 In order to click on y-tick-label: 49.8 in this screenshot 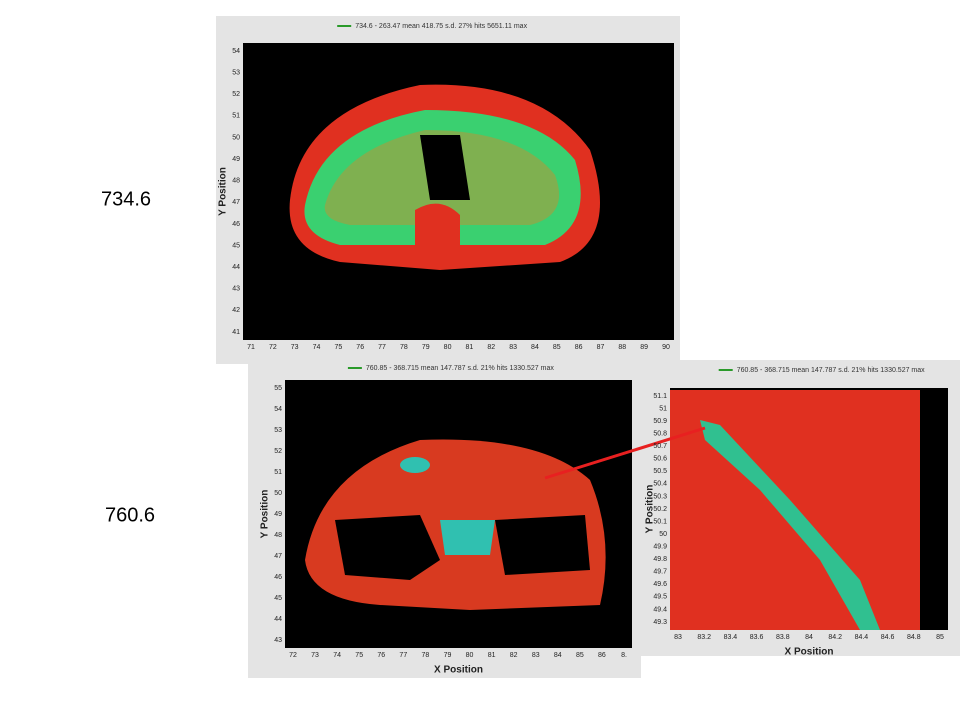, I will do `click(660, 559)`.